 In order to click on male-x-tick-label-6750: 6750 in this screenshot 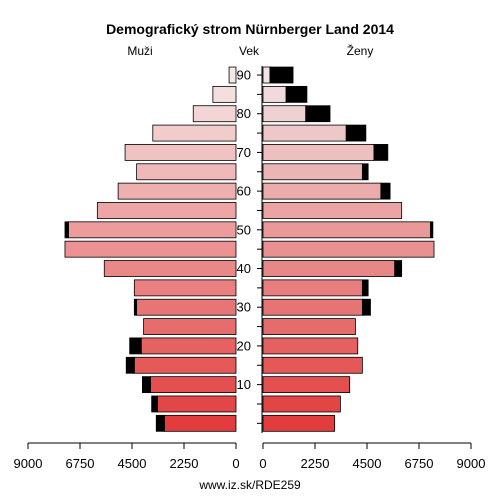, I will do `click(80, 463)`.